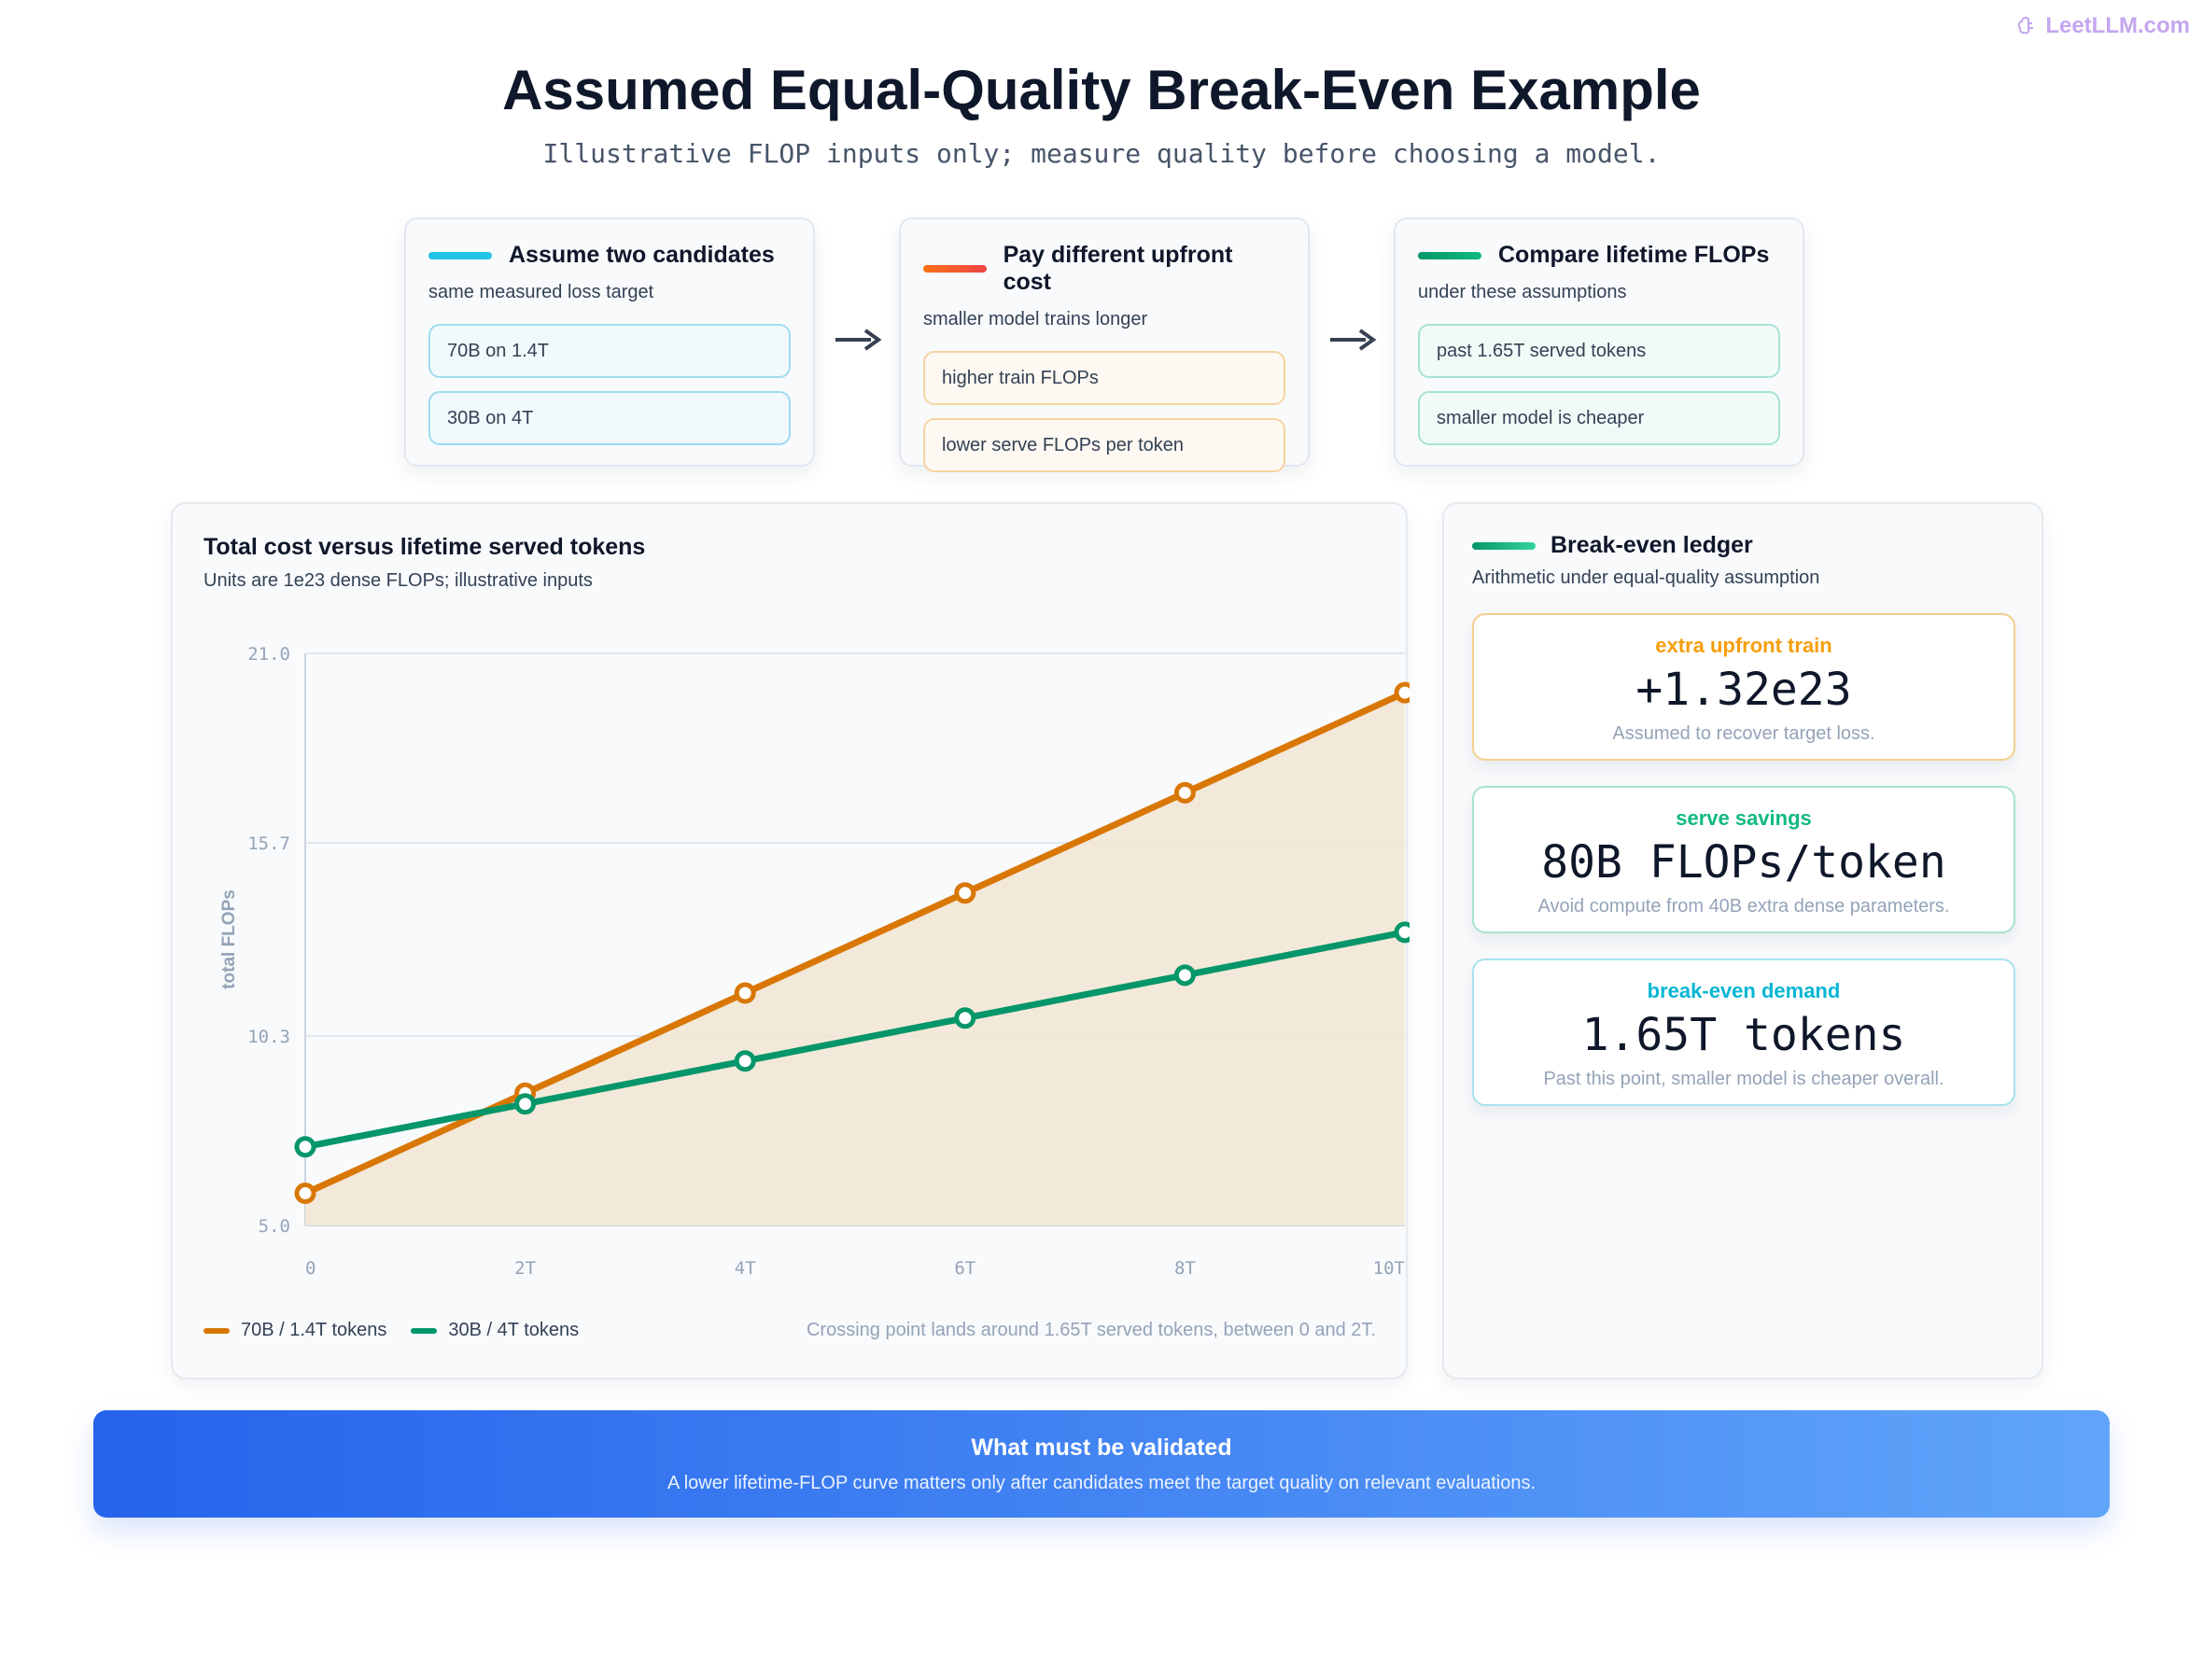  I want to click on brand-label: LeetLLM.com, so click(2118, 25).